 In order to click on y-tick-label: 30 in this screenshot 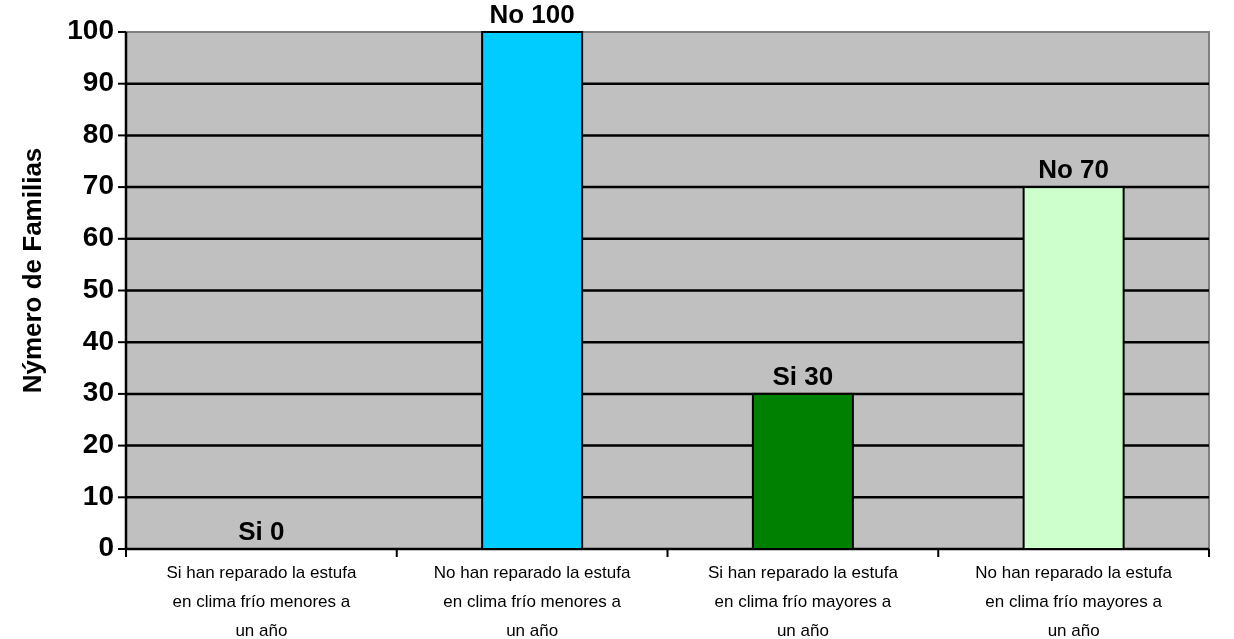, I will do `click(98, 392)`.